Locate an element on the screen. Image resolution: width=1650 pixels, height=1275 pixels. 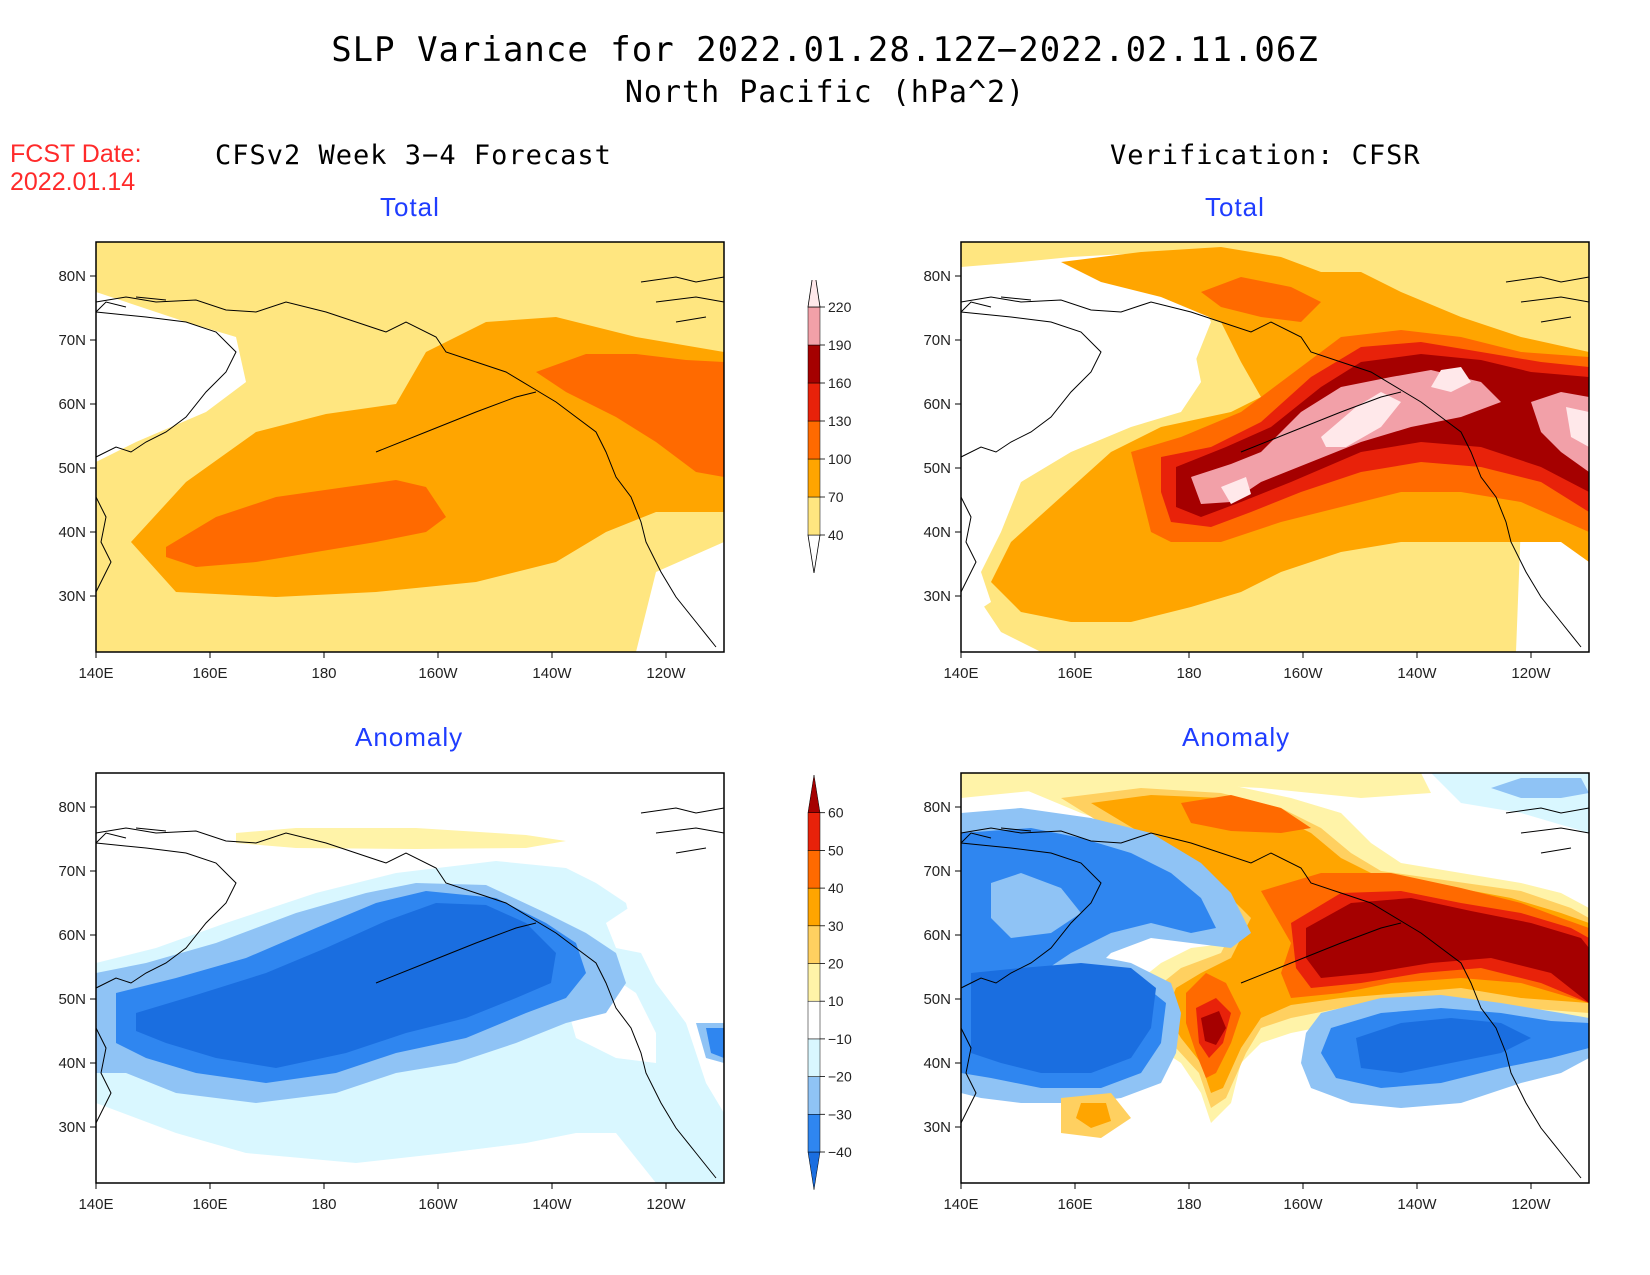
verification-total-lat-axis: 80N 70N 60N 50N 40N 30N is located at coordinates (942, 436).